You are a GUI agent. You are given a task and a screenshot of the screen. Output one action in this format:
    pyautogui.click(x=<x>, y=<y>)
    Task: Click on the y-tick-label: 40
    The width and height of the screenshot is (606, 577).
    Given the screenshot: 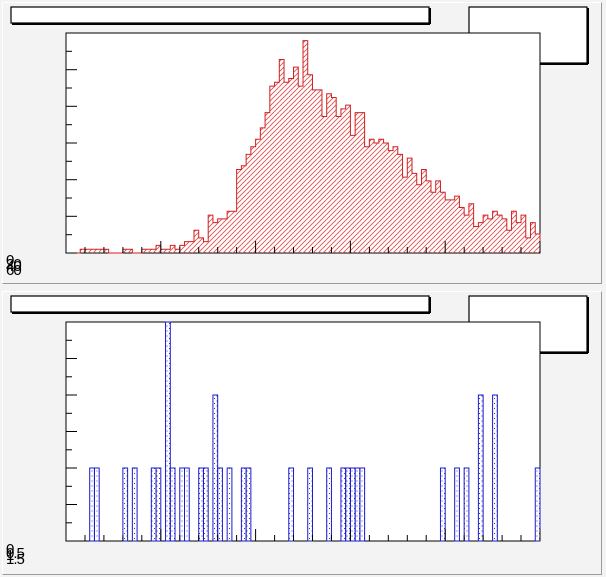 What is the action you would take?
    pyautogui.click(x=14, y=266)
    